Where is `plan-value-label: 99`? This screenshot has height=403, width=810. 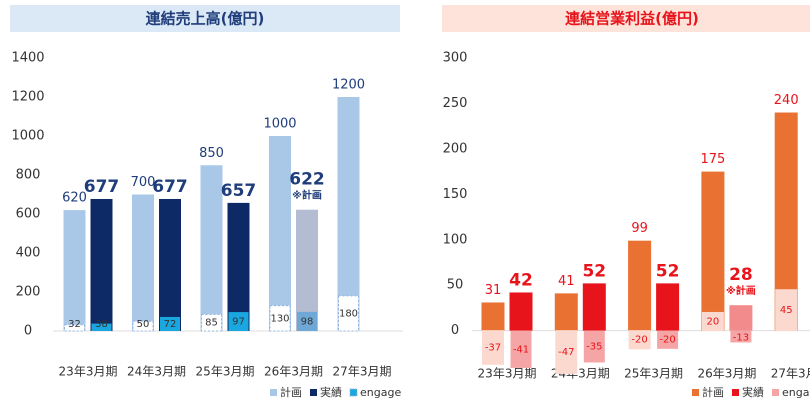 plan-value-label: 99 is located at coordinates (639, 228).